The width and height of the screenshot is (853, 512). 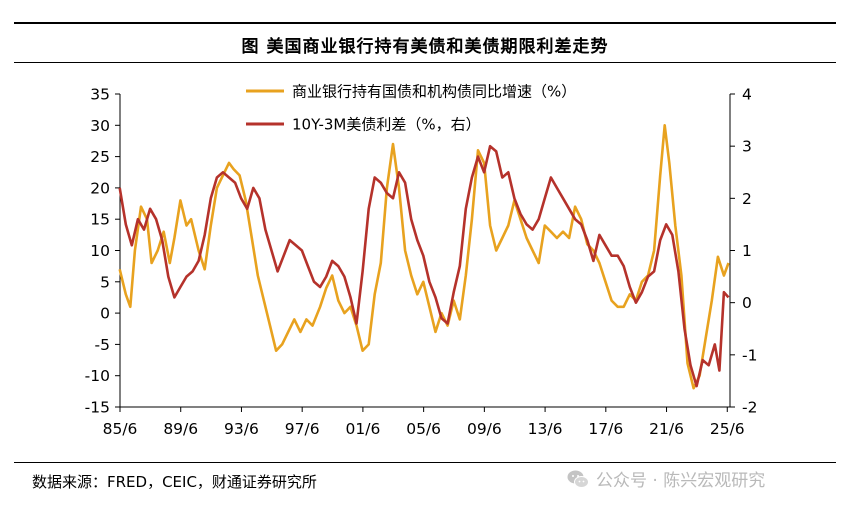 I want to click on x-tick-label: 09/6, so click(x=484, y=429).